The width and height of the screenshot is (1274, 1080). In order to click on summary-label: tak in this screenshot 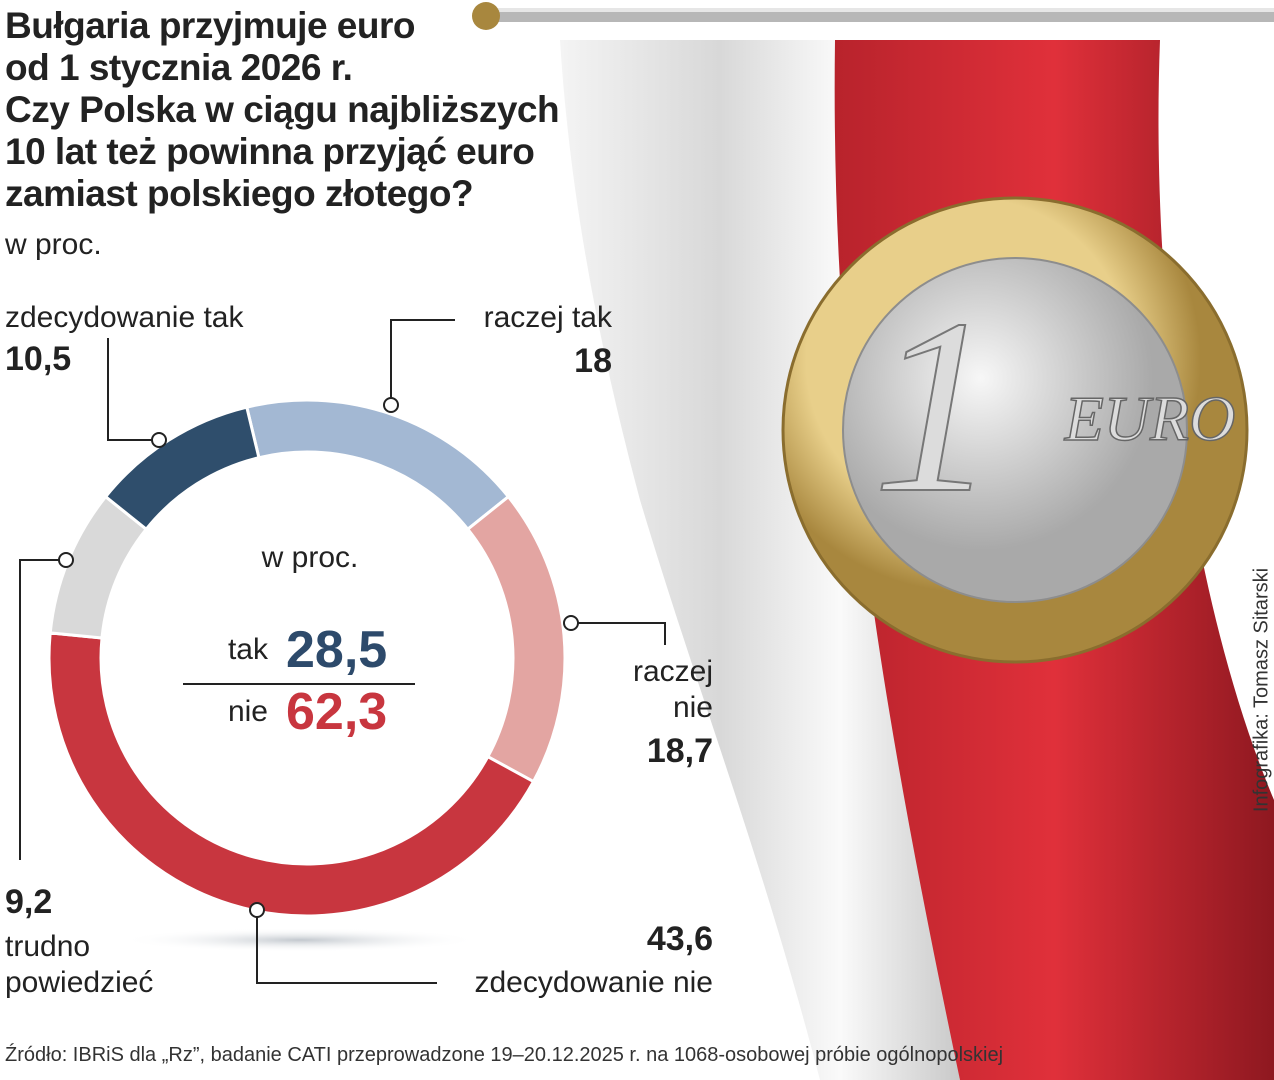, I will do `click(247, 649)`.